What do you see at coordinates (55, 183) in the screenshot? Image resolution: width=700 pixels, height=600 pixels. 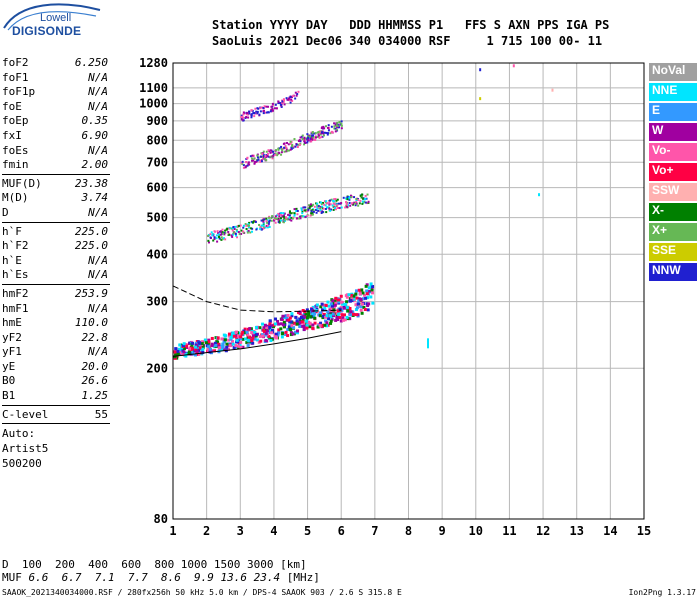 I see `param-row: MUF(D) 23.38` at bounding box center [55, 183].